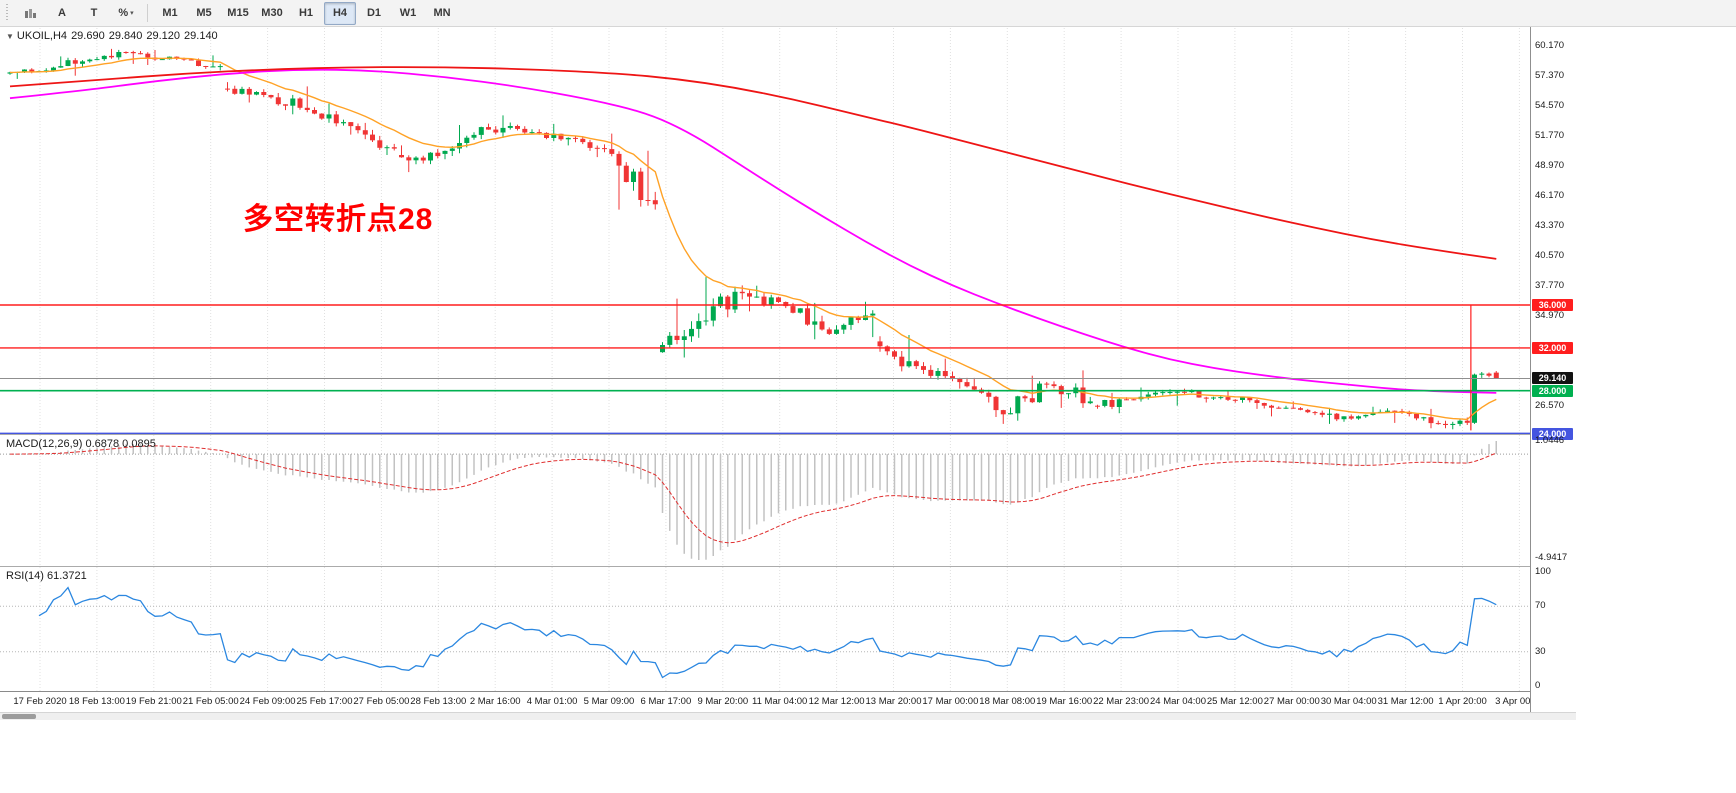  I want to click on date-tick-label: 3 Apr 00:00, so click(1519, 701).